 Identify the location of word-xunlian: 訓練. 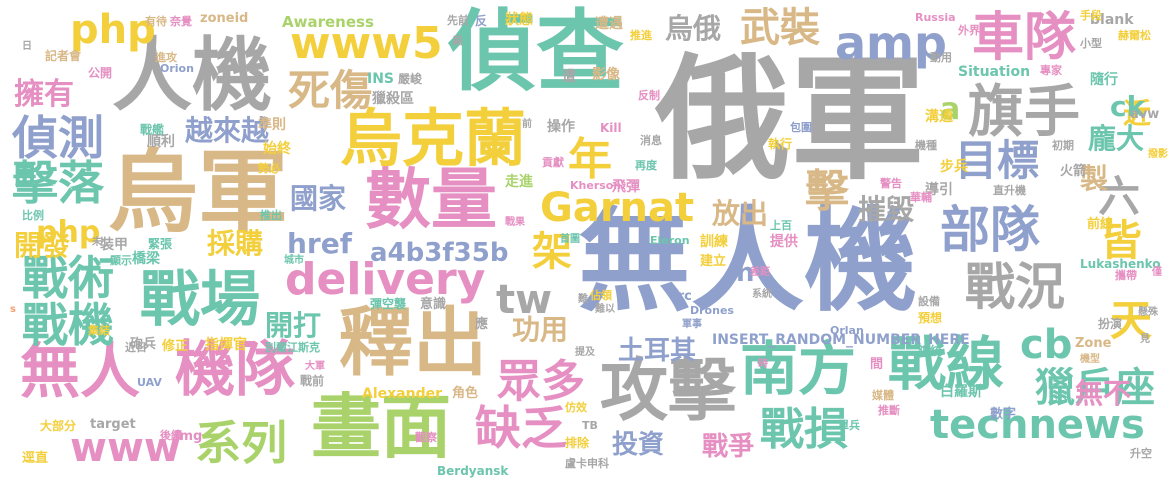
(714, 242).